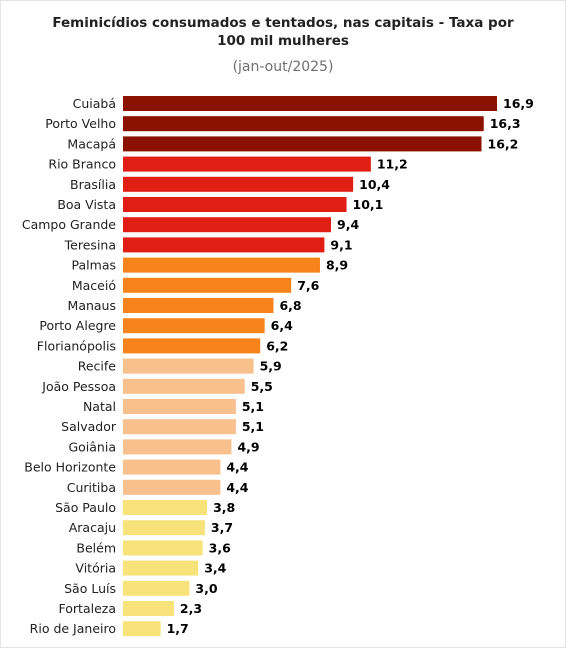 Image resolution: width=568 pixels, height=650 pixels. Describe the element at coordinates (206, 588) in the screenshot. I see `value-label: 3,0` at that location.